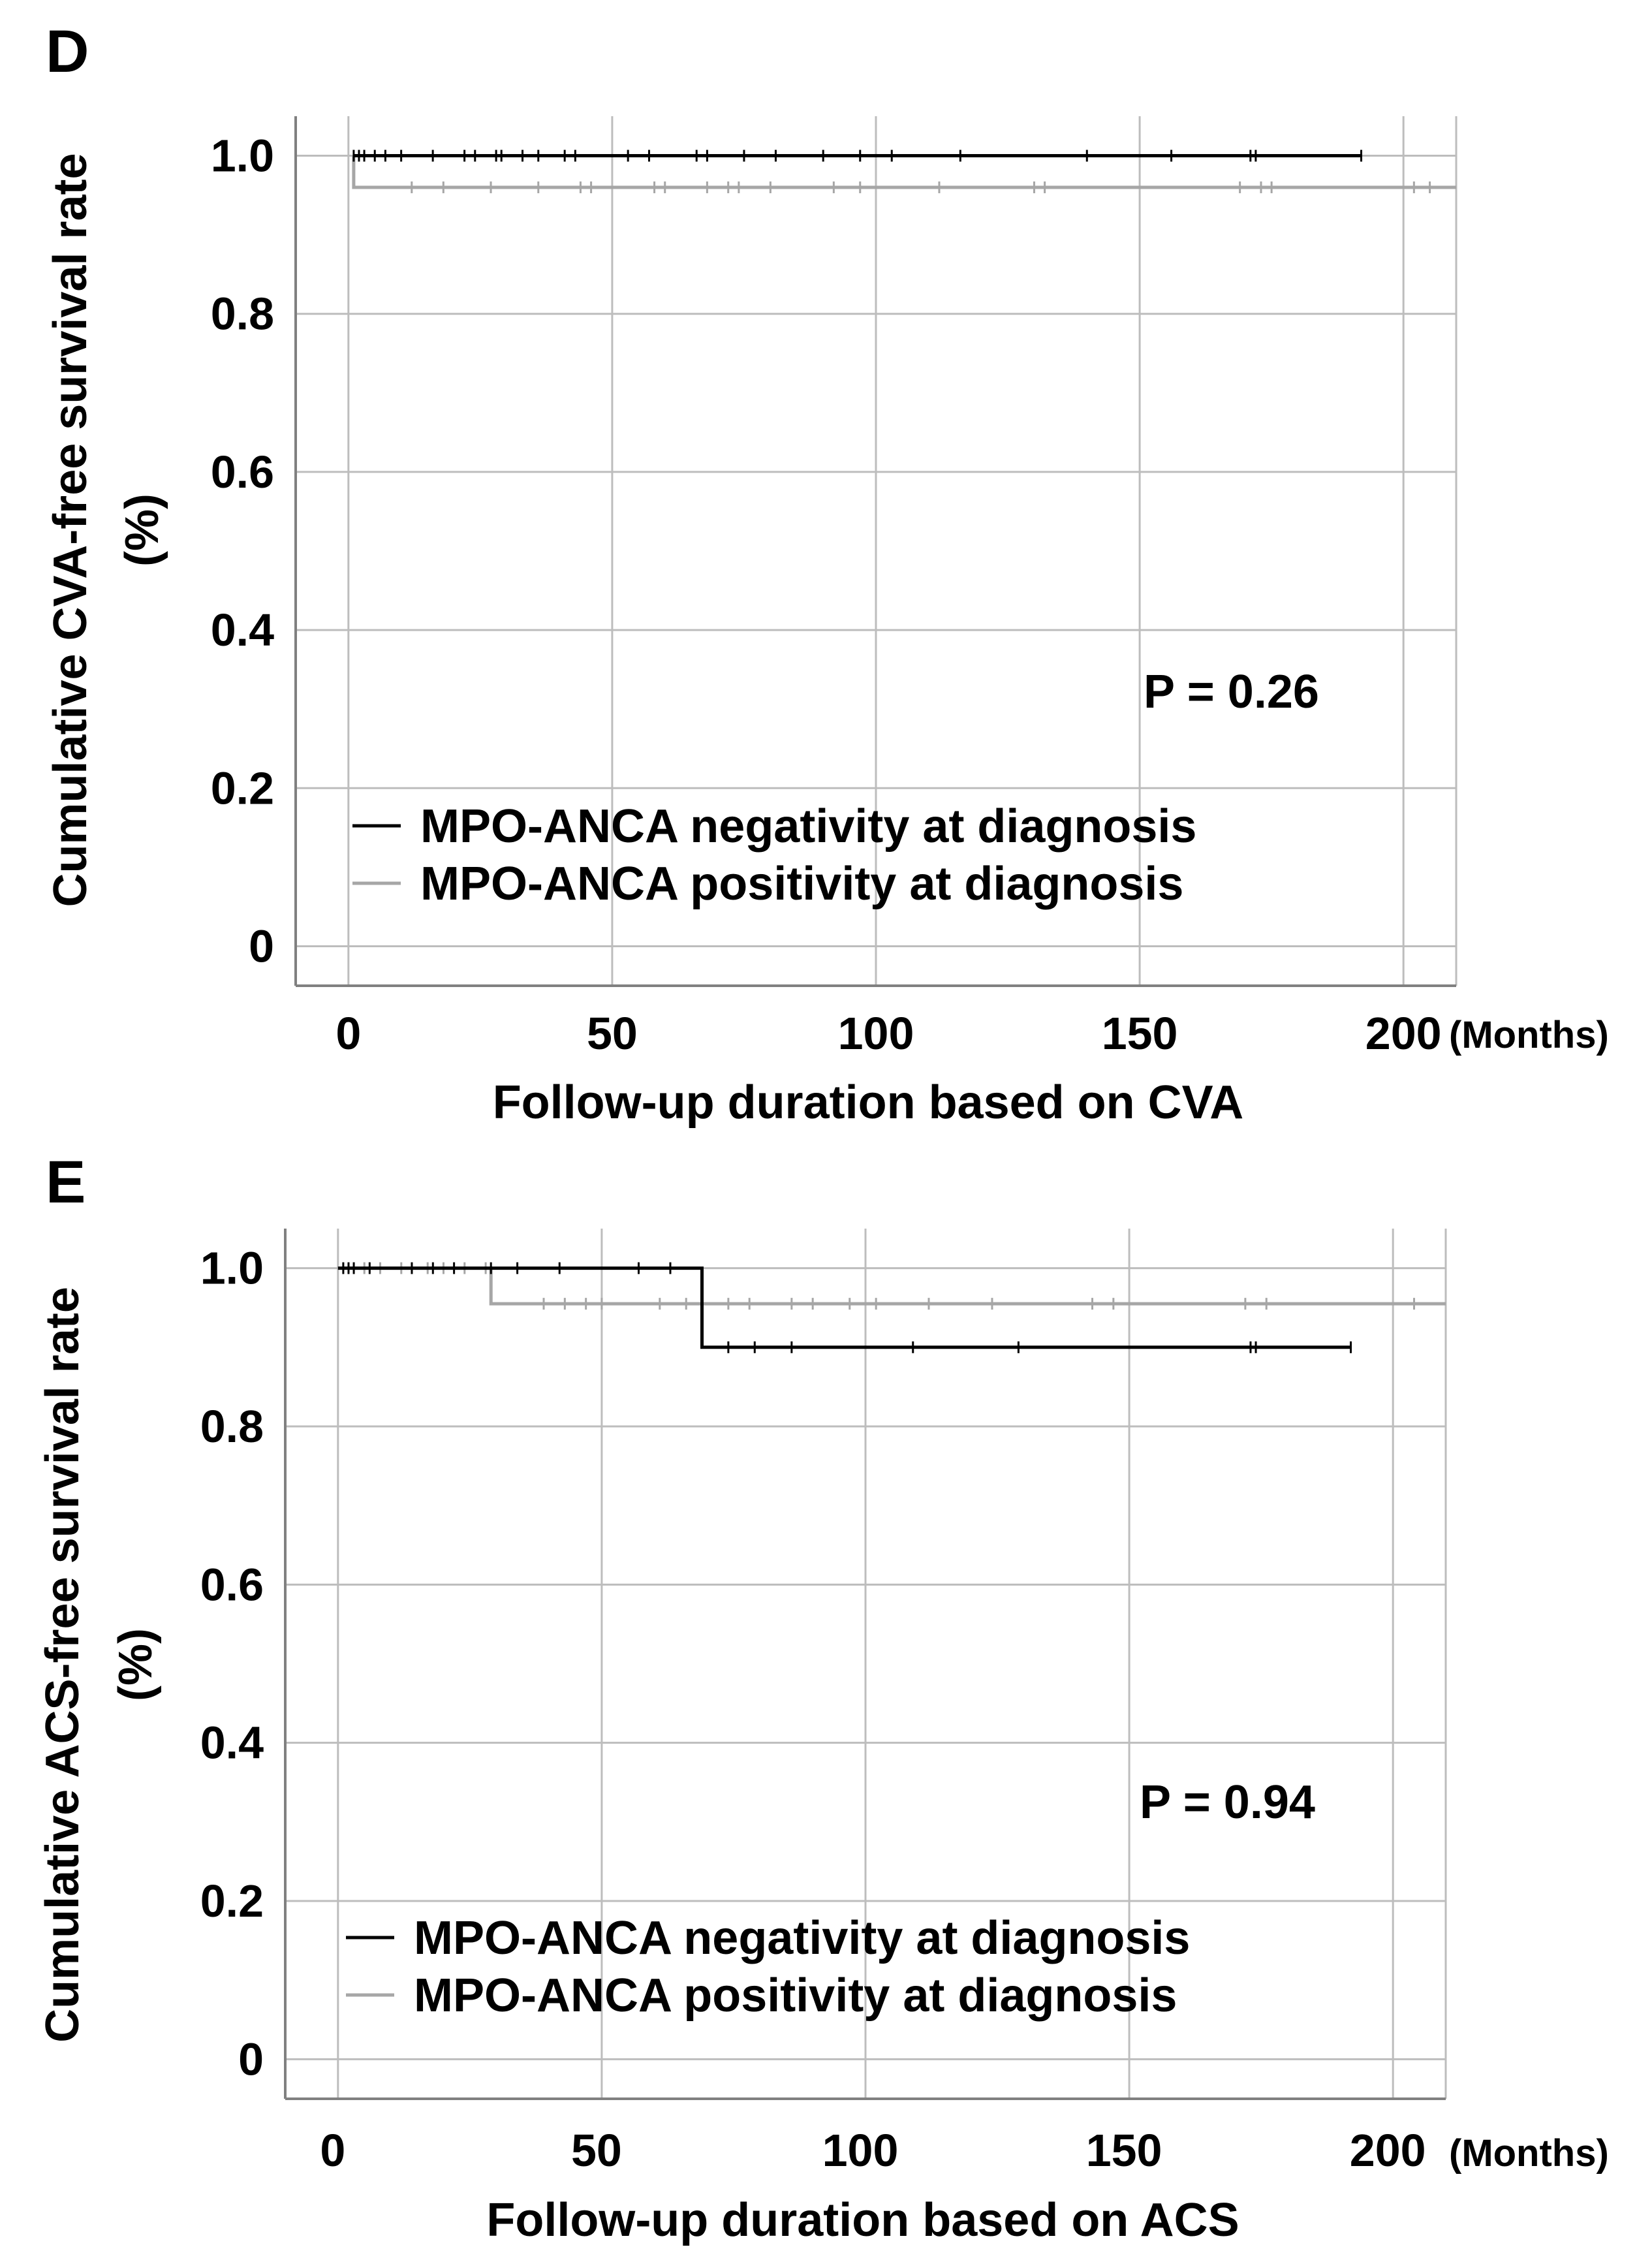  What do you see at coordinates (862, 2220) in the screenshot?
I see `x-axis-title: Follow-up duration based on ACS` at bounding box center [862, 2220].